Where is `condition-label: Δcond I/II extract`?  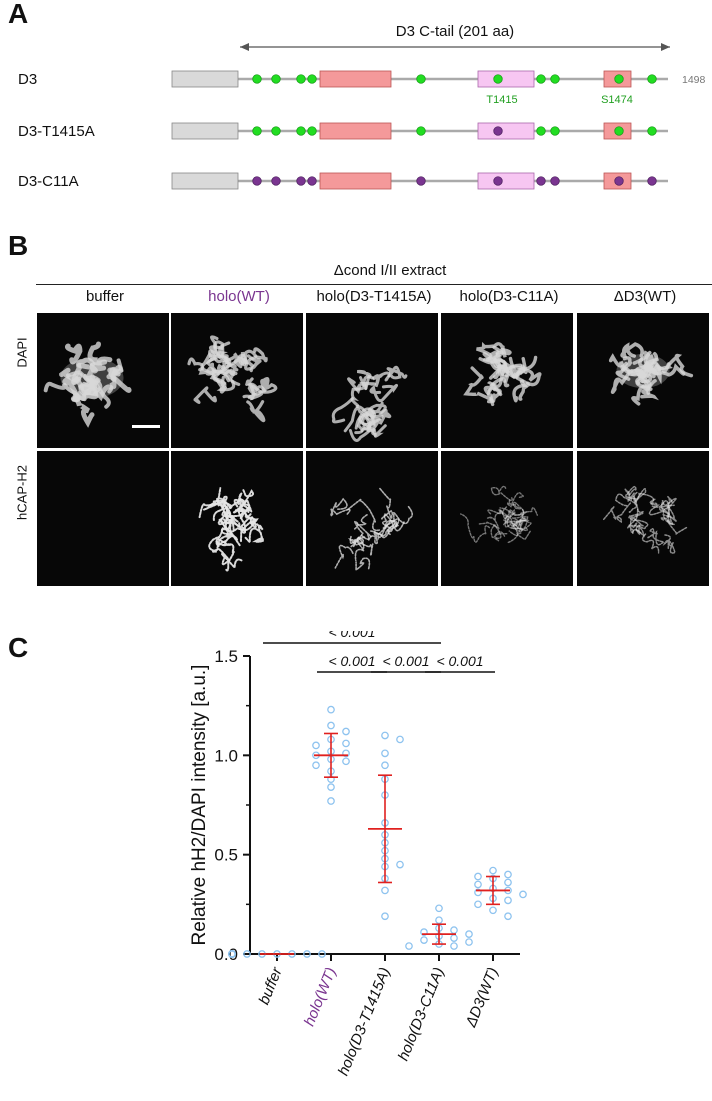
condition-label: Δcond I/II extract is located at coordinates (390, 270).